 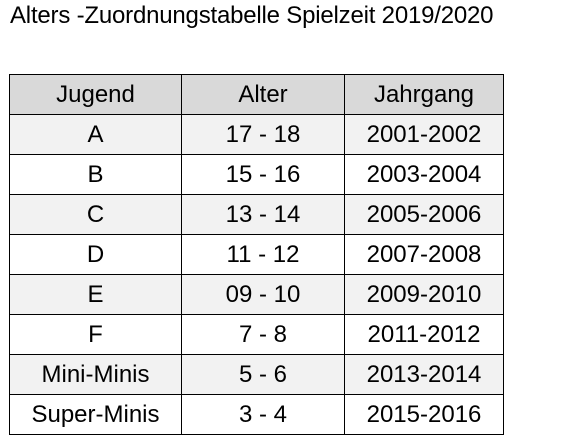 I want to click on column-header-jugend: Jugend, so click(x=95, y=94).